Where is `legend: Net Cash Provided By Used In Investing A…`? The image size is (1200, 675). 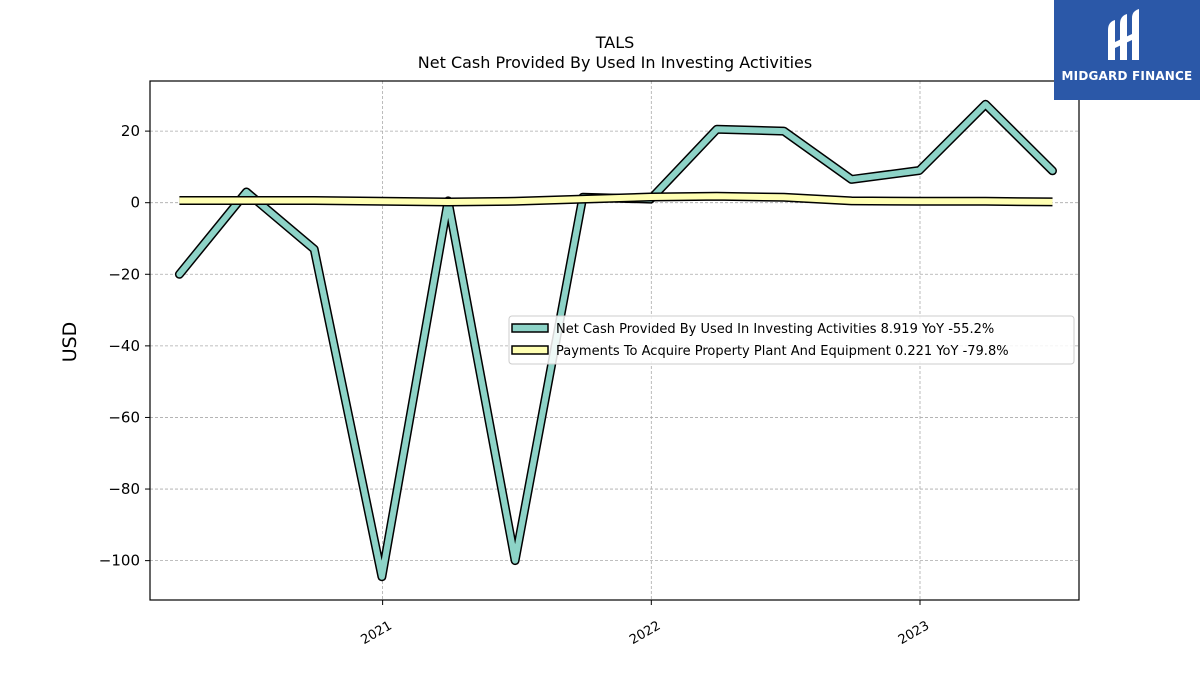
legend: Net Cash Provided By Used In Investing A… is located at coordinates (791, 340).